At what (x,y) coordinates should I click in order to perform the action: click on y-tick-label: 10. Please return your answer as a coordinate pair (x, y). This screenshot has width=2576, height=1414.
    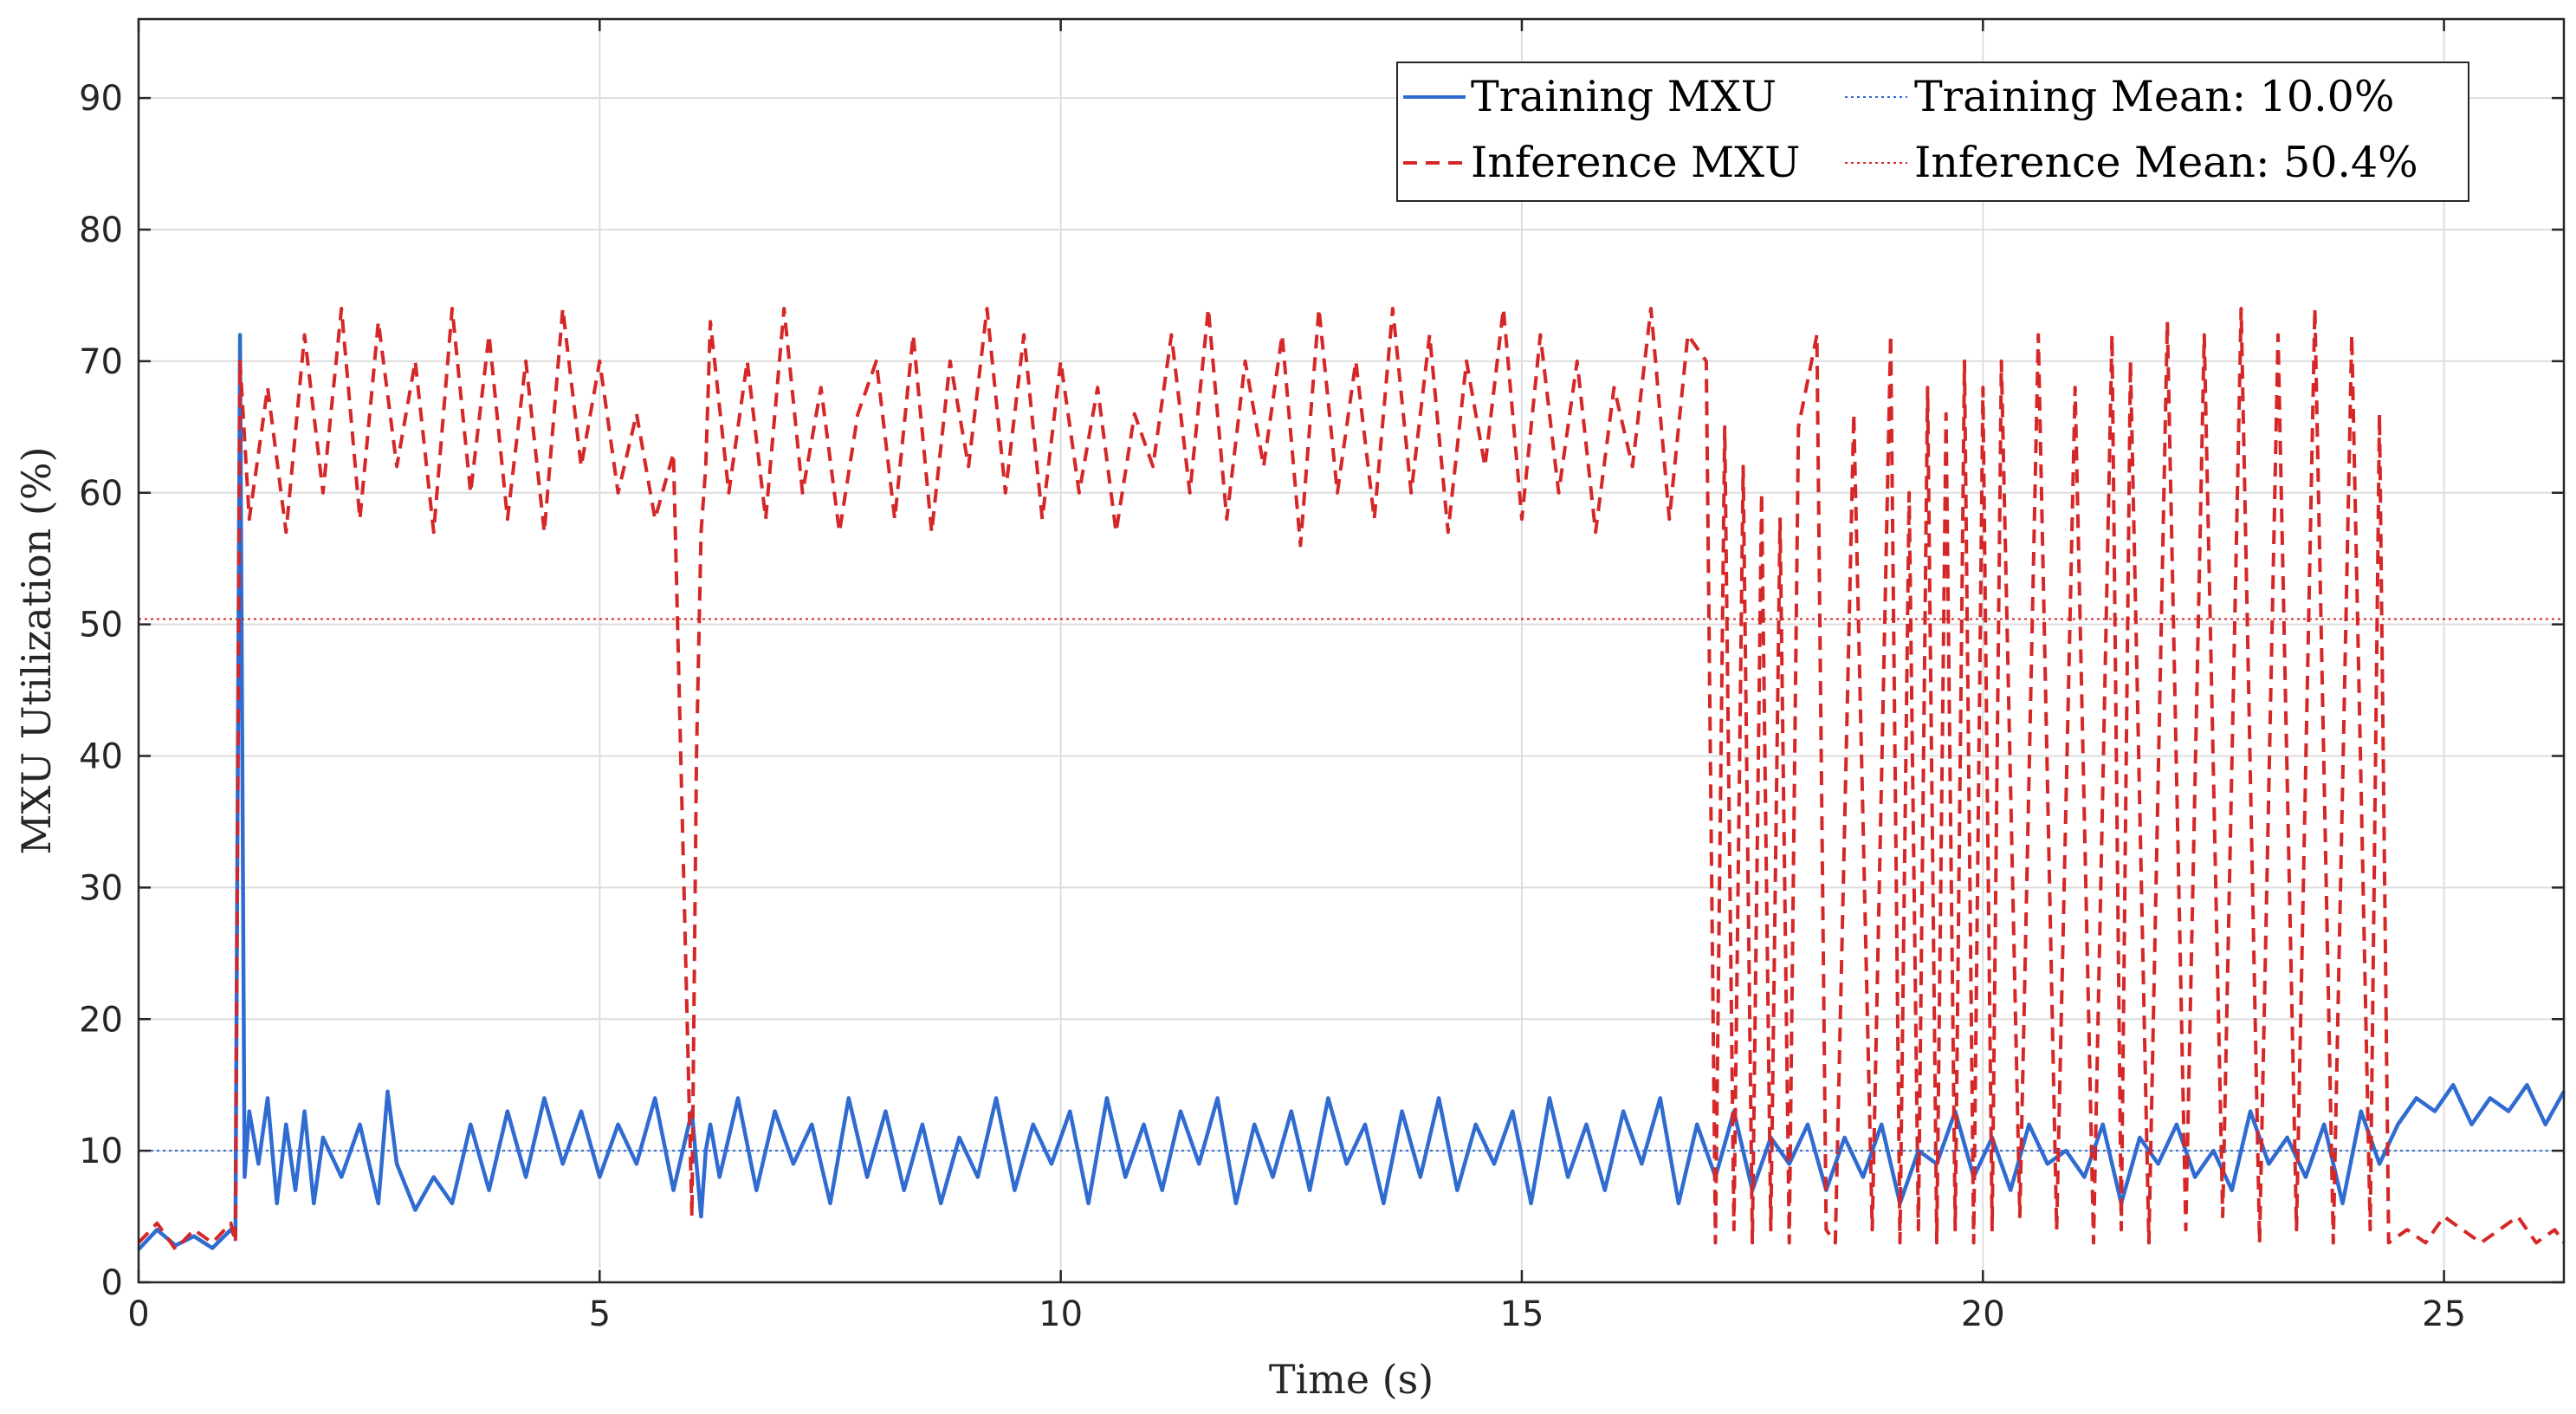
    Looking at the image, I should click on (101, 1152).